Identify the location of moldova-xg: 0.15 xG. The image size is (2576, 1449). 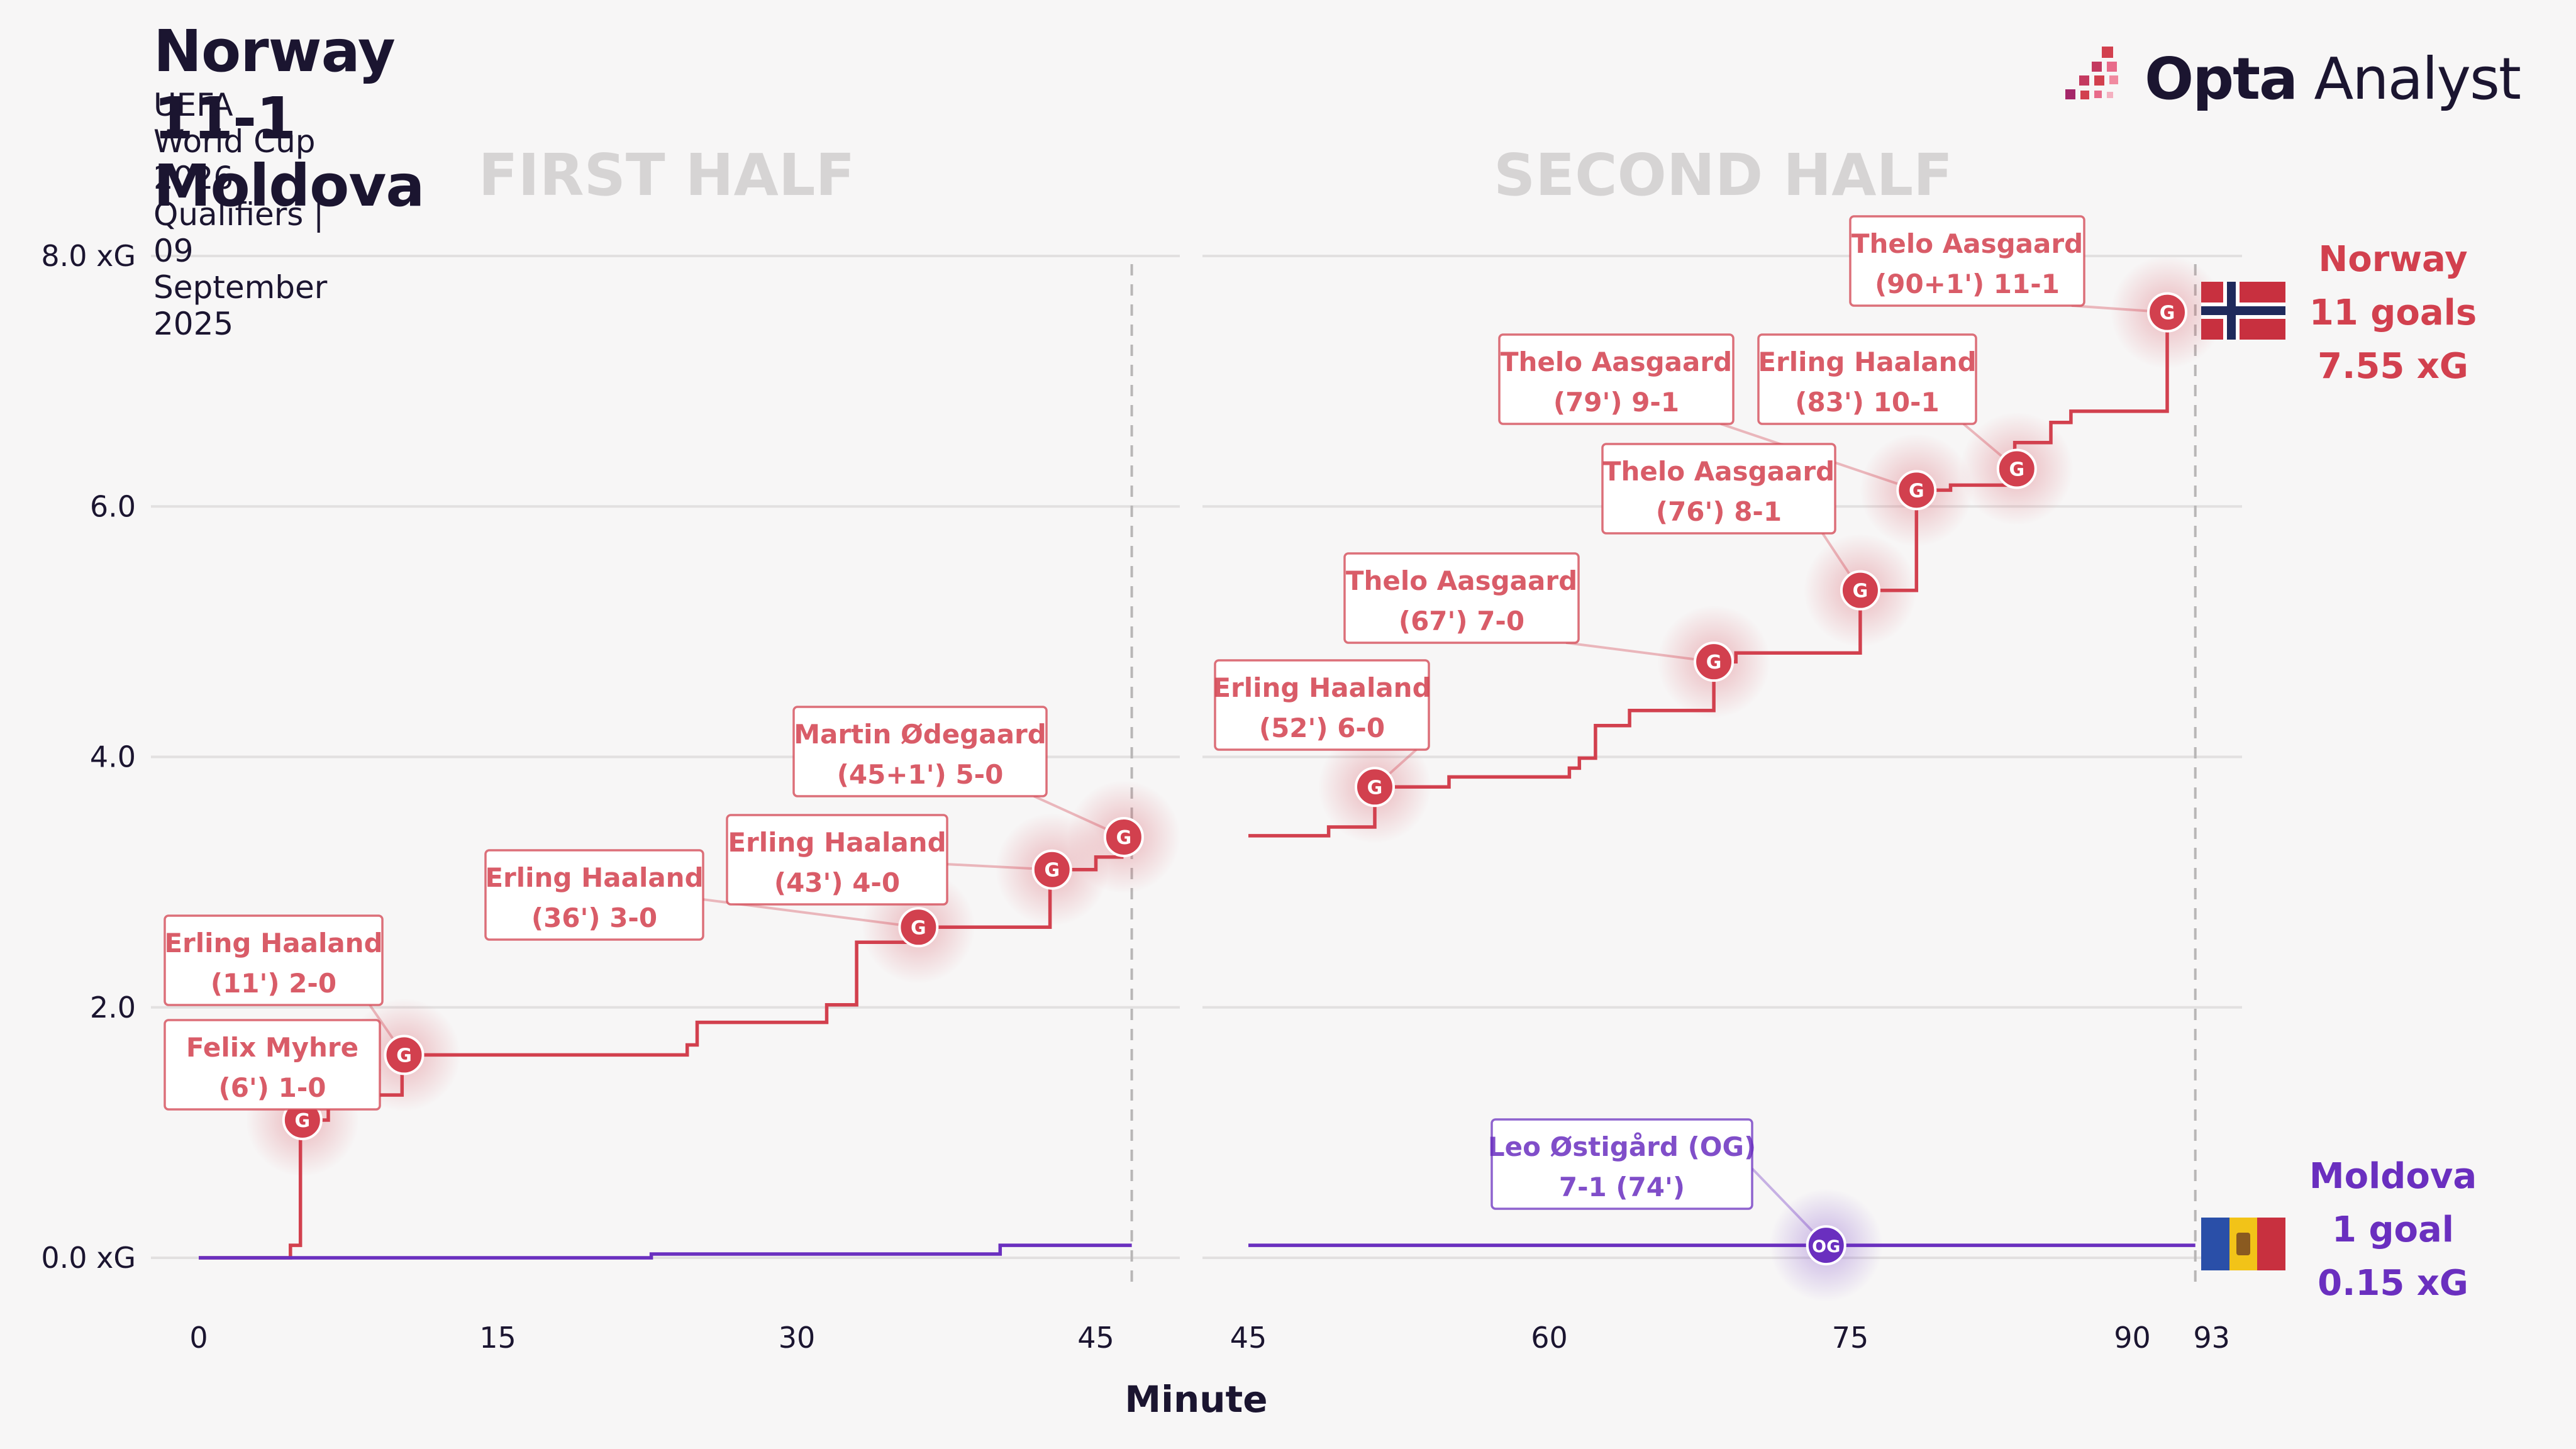
(2393, 1283).